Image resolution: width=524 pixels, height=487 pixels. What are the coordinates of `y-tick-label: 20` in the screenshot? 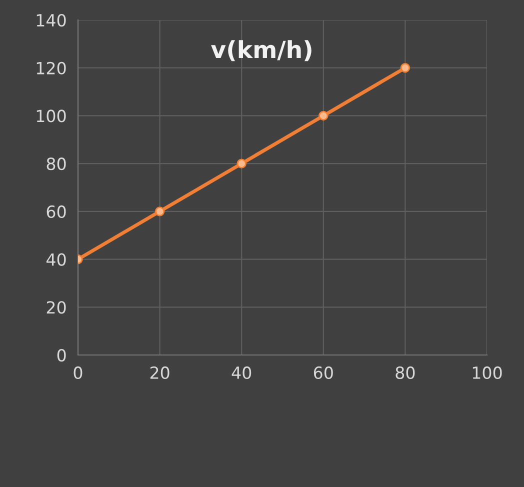 It's located at (56, 307).